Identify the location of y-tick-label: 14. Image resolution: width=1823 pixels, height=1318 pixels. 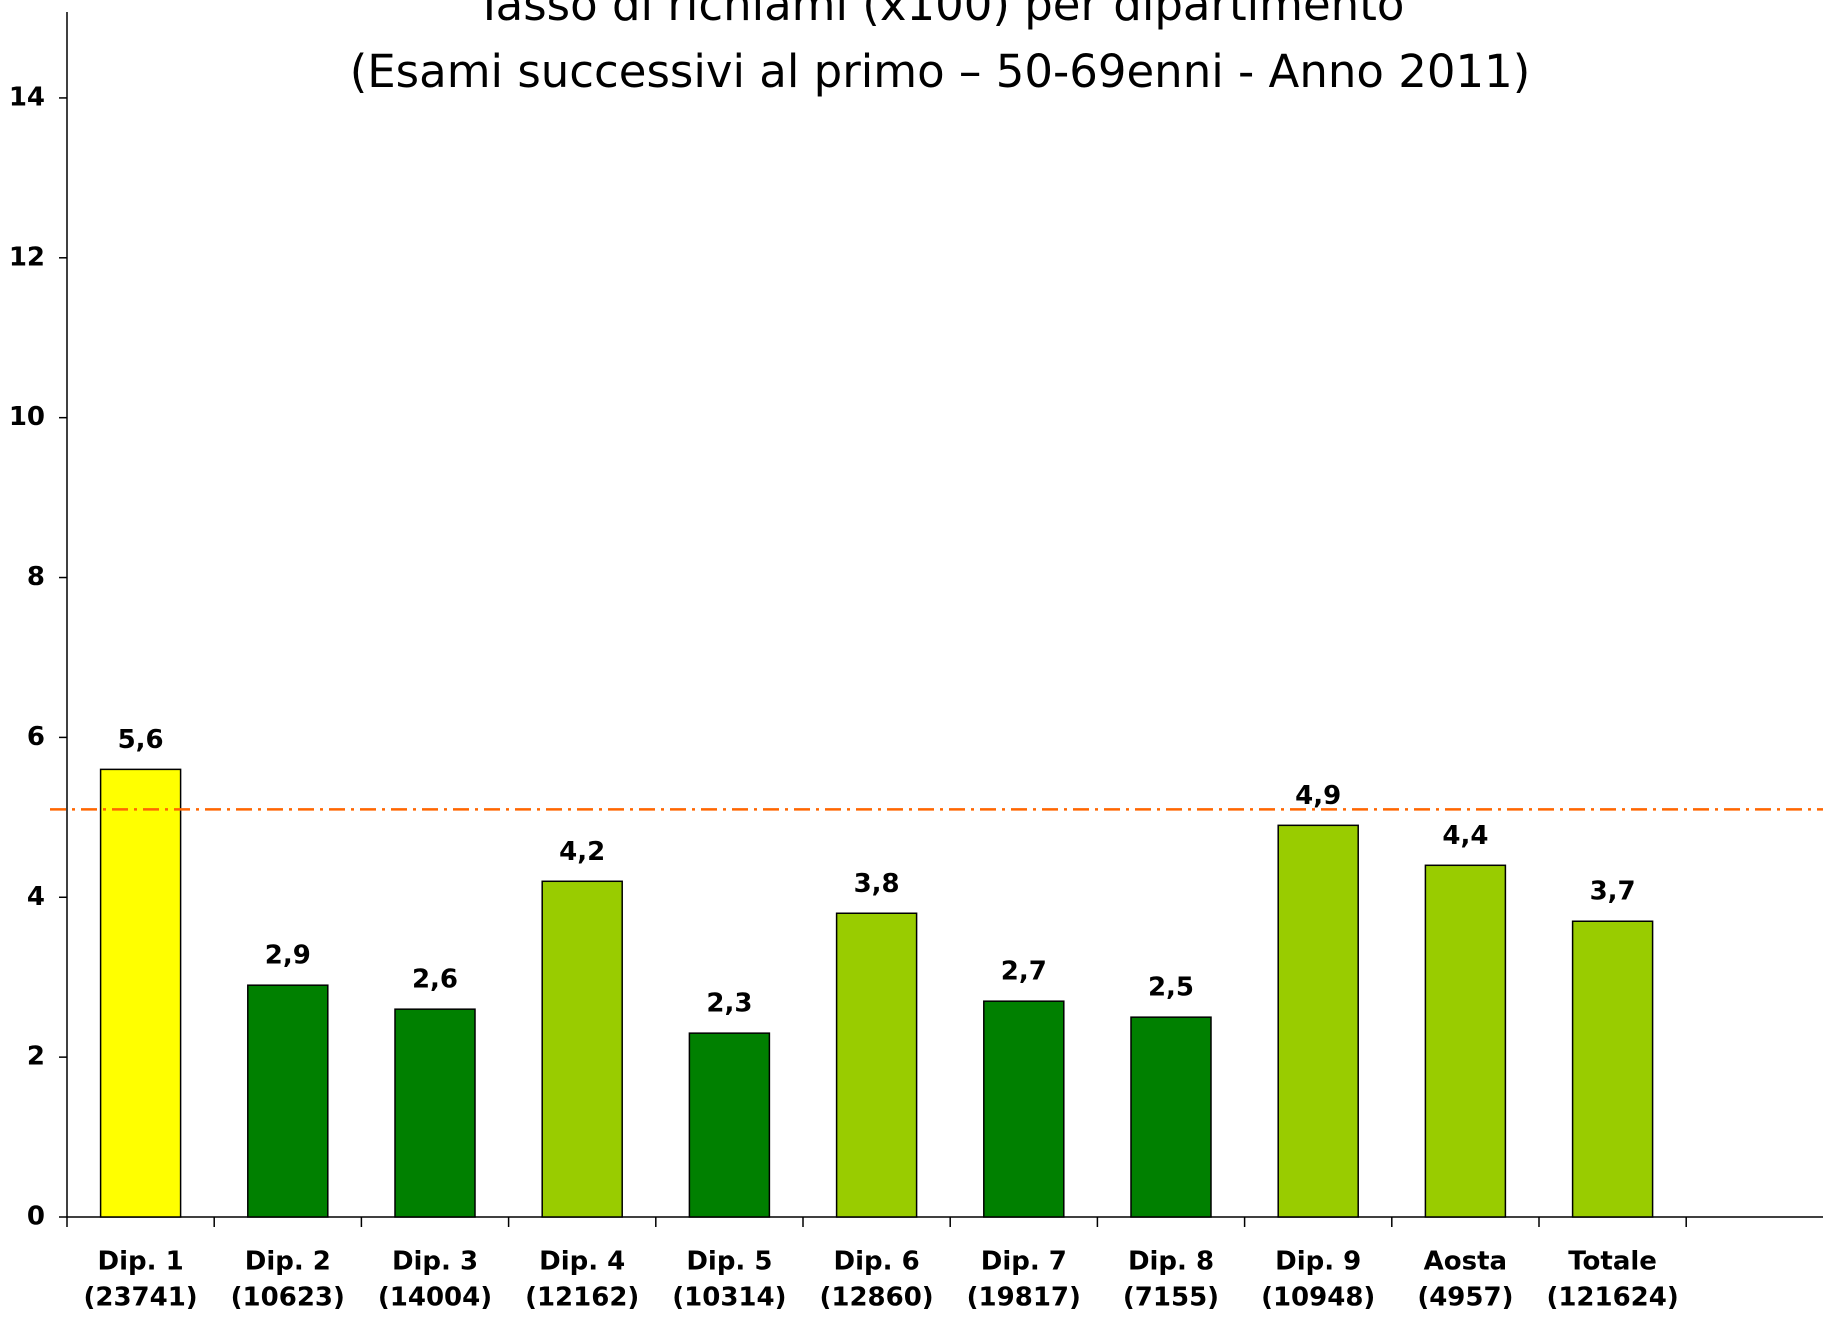
(27, 97).